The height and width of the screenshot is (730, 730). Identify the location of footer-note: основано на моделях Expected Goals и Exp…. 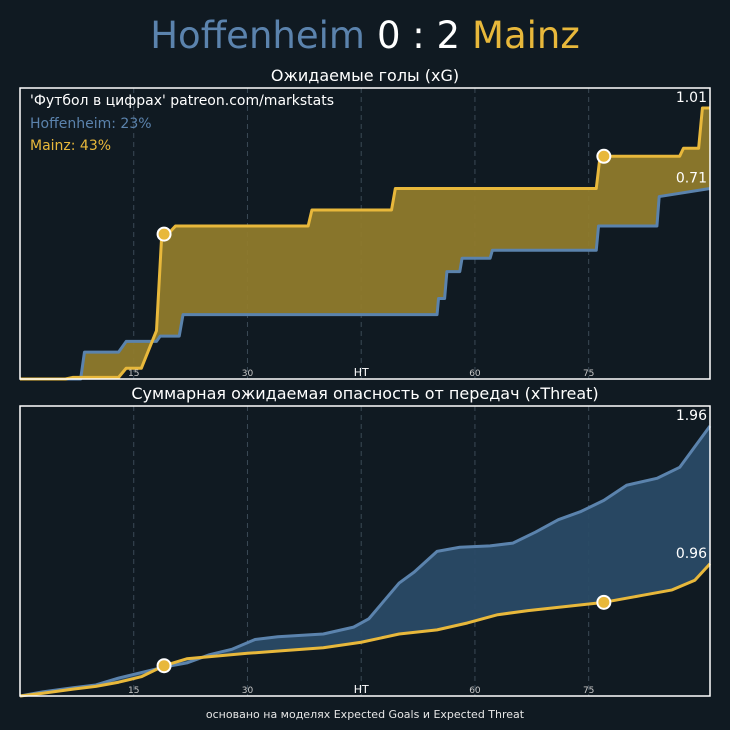
(365, 714).